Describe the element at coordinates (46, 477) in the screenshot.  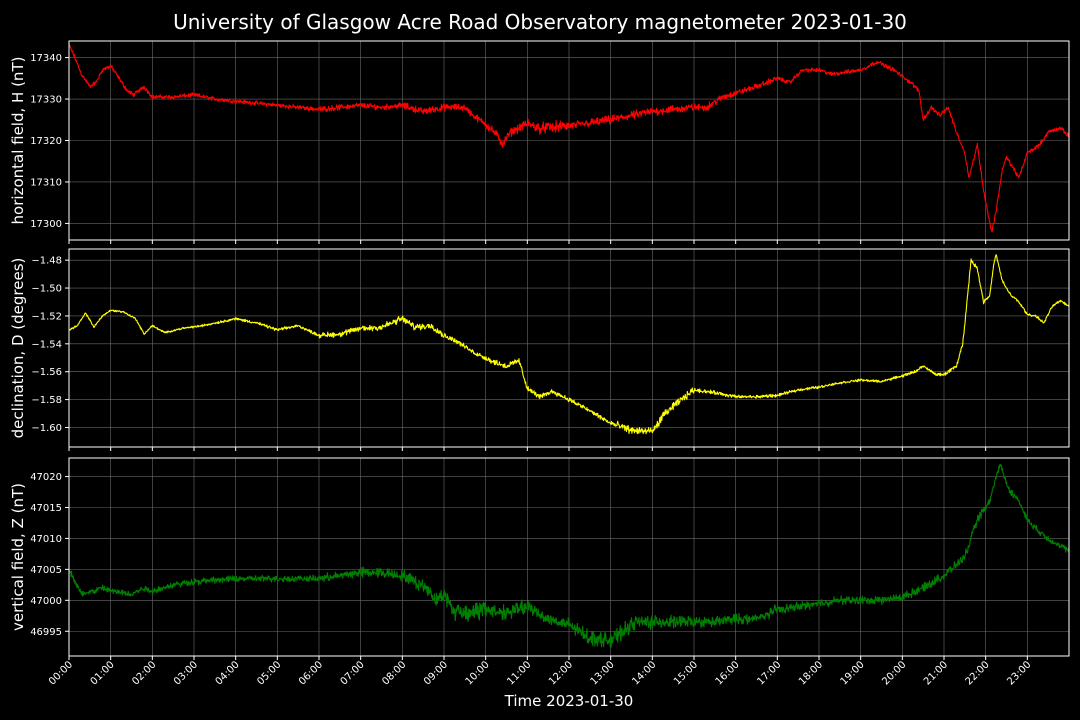
I see `y-tick-label: 47020` at that location.